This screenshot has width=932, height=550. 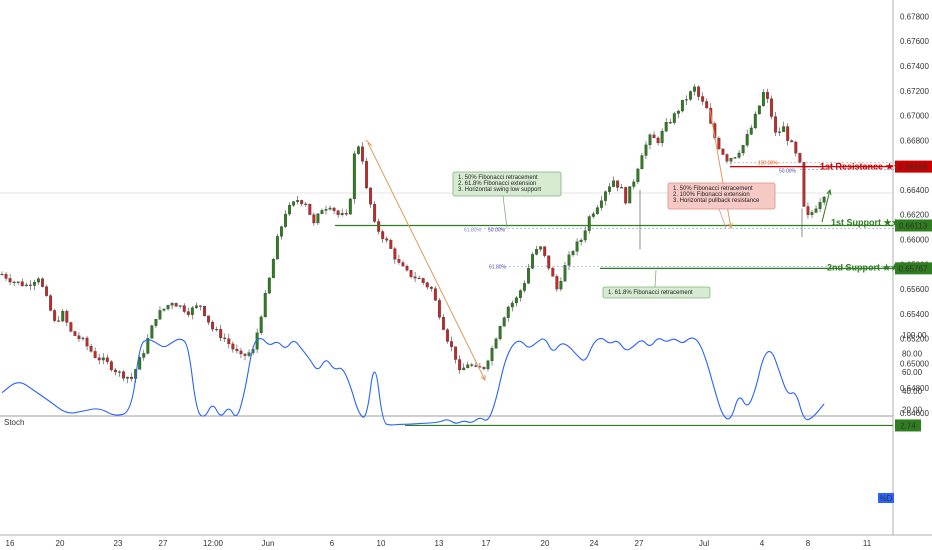 What do you see at coordinates (914, 413) in the screenshot?
I see `price-tick-label: 0.64600` at bounding box center [914, 413].